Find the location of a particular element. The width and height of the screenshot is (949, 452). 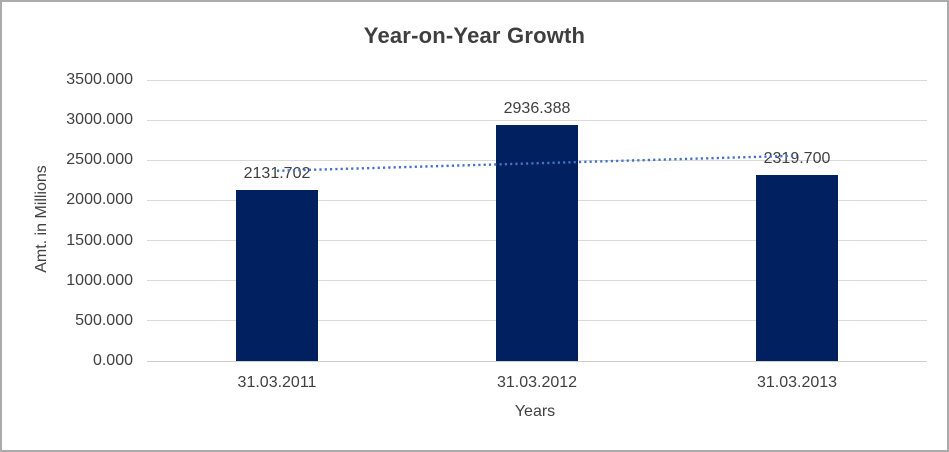

chart-title: Year-on-Year Growth is located at coordinates (474, 35).